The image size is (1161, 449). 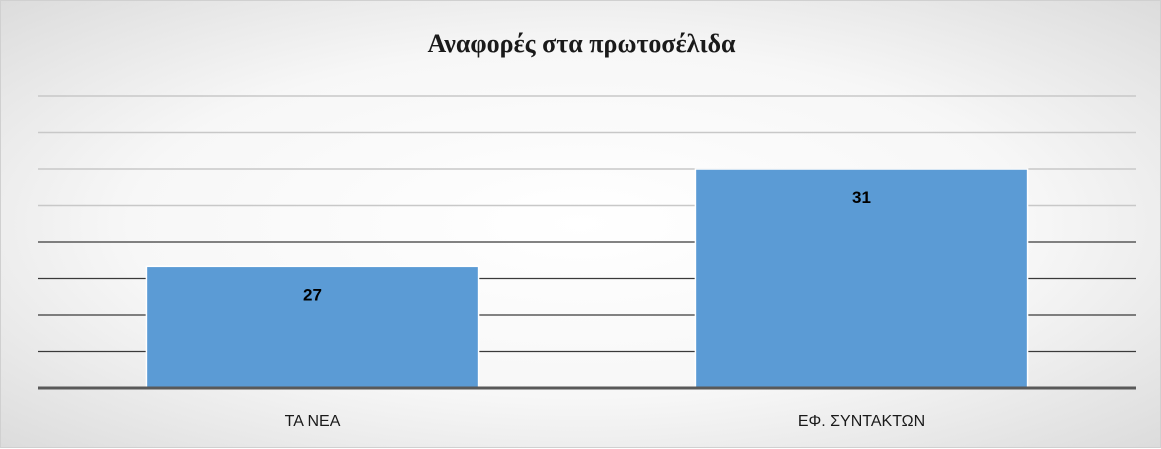 What do you see at coordinates (581, 43) in the screenshot?
I see `chart-title: Αναφορές στα πρωτοσέλιδα` at bounding box center [581, 43].